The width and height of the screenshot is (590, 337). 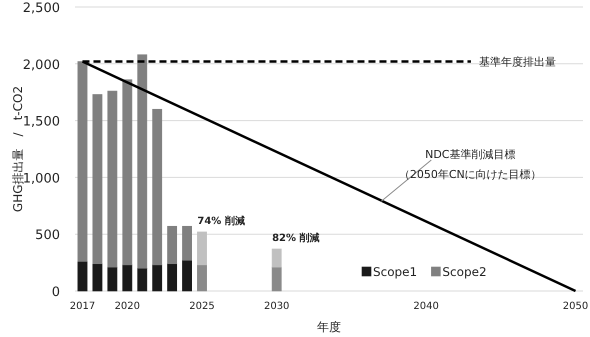 I want to click on x-tick-label: 2030, so click(x=277, y=306).